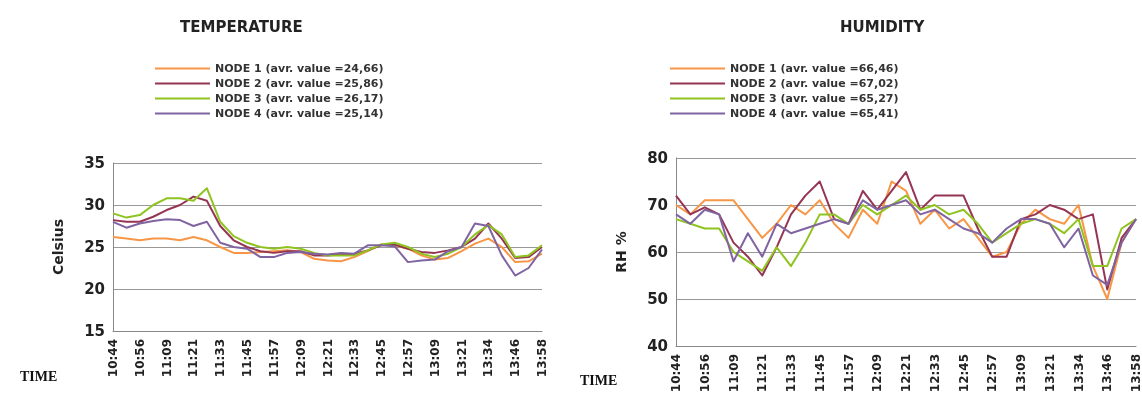  Describe the element at coordinates (883, 26) in the screenshot. I see `chart-title: HUMIDITY` at that location.